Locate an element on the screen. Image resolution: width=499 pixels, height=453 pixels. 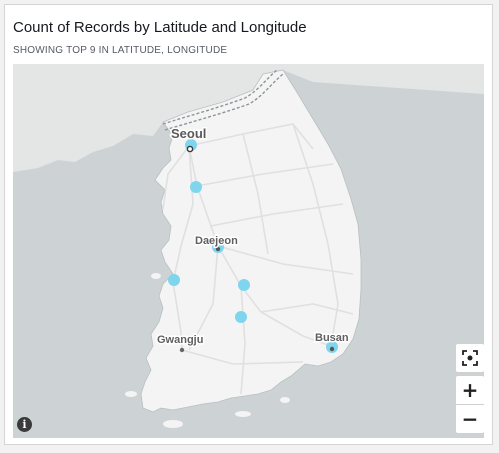
city-dot-gwangju is located at coordinates (182, 350).